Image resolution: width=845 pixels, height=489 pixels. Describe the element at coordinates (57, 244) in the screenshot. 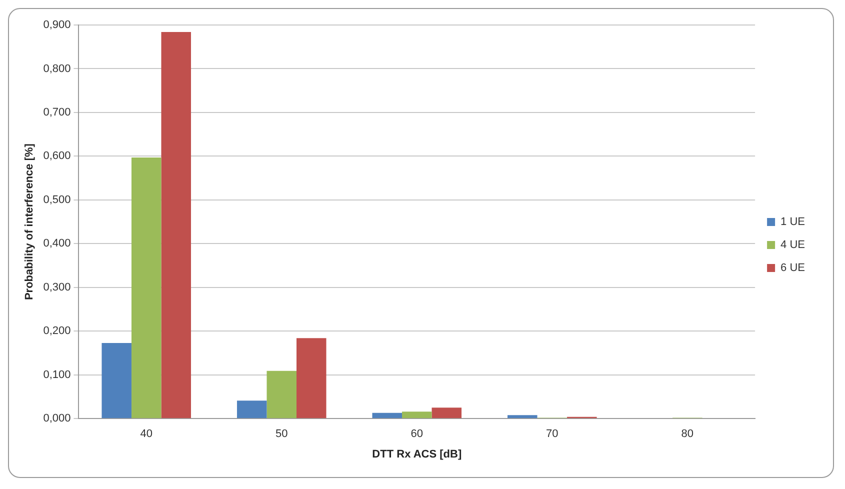

I see `y-tick-label: 0,400` at that location.